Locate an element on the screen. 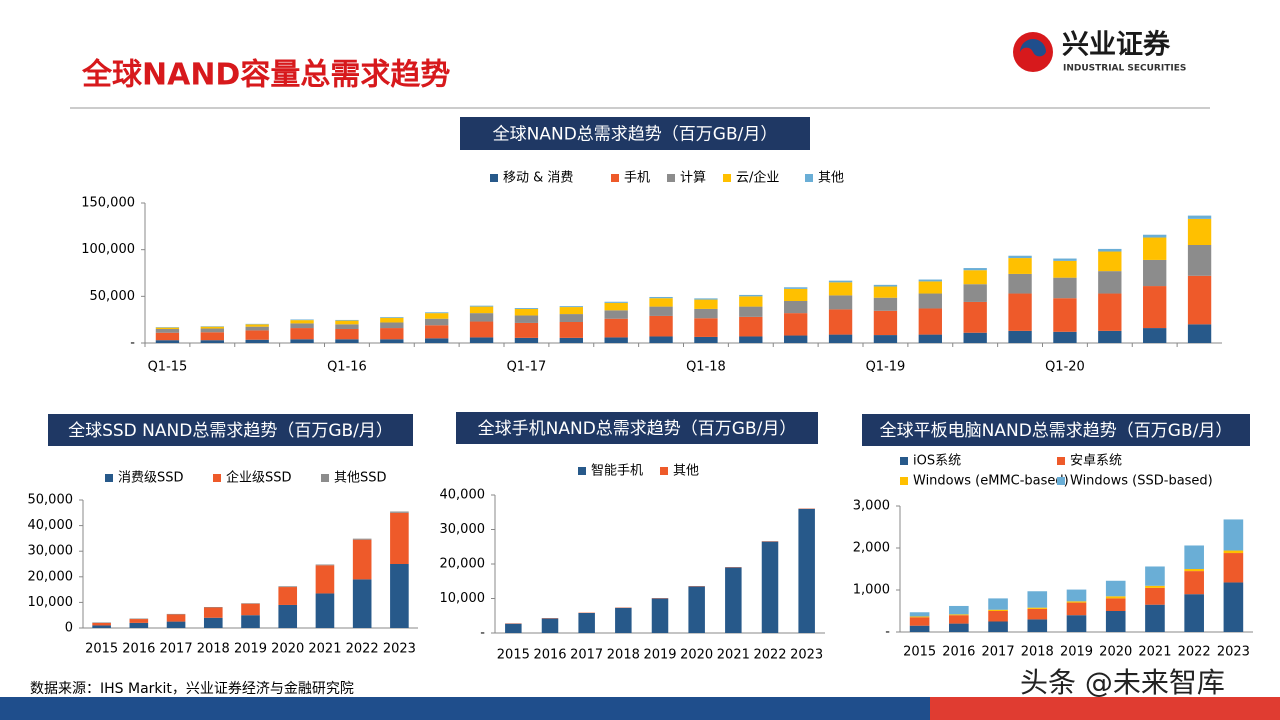 This screenshot has height=720, width=1280. x-tick-label: 2019 is located at coordinates (250, 649).